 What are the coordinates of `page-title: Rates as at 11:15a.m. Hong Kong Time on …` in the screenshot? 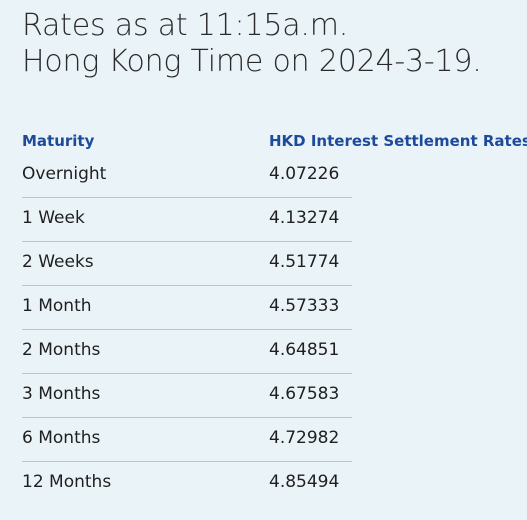 It's located at (267, 44).